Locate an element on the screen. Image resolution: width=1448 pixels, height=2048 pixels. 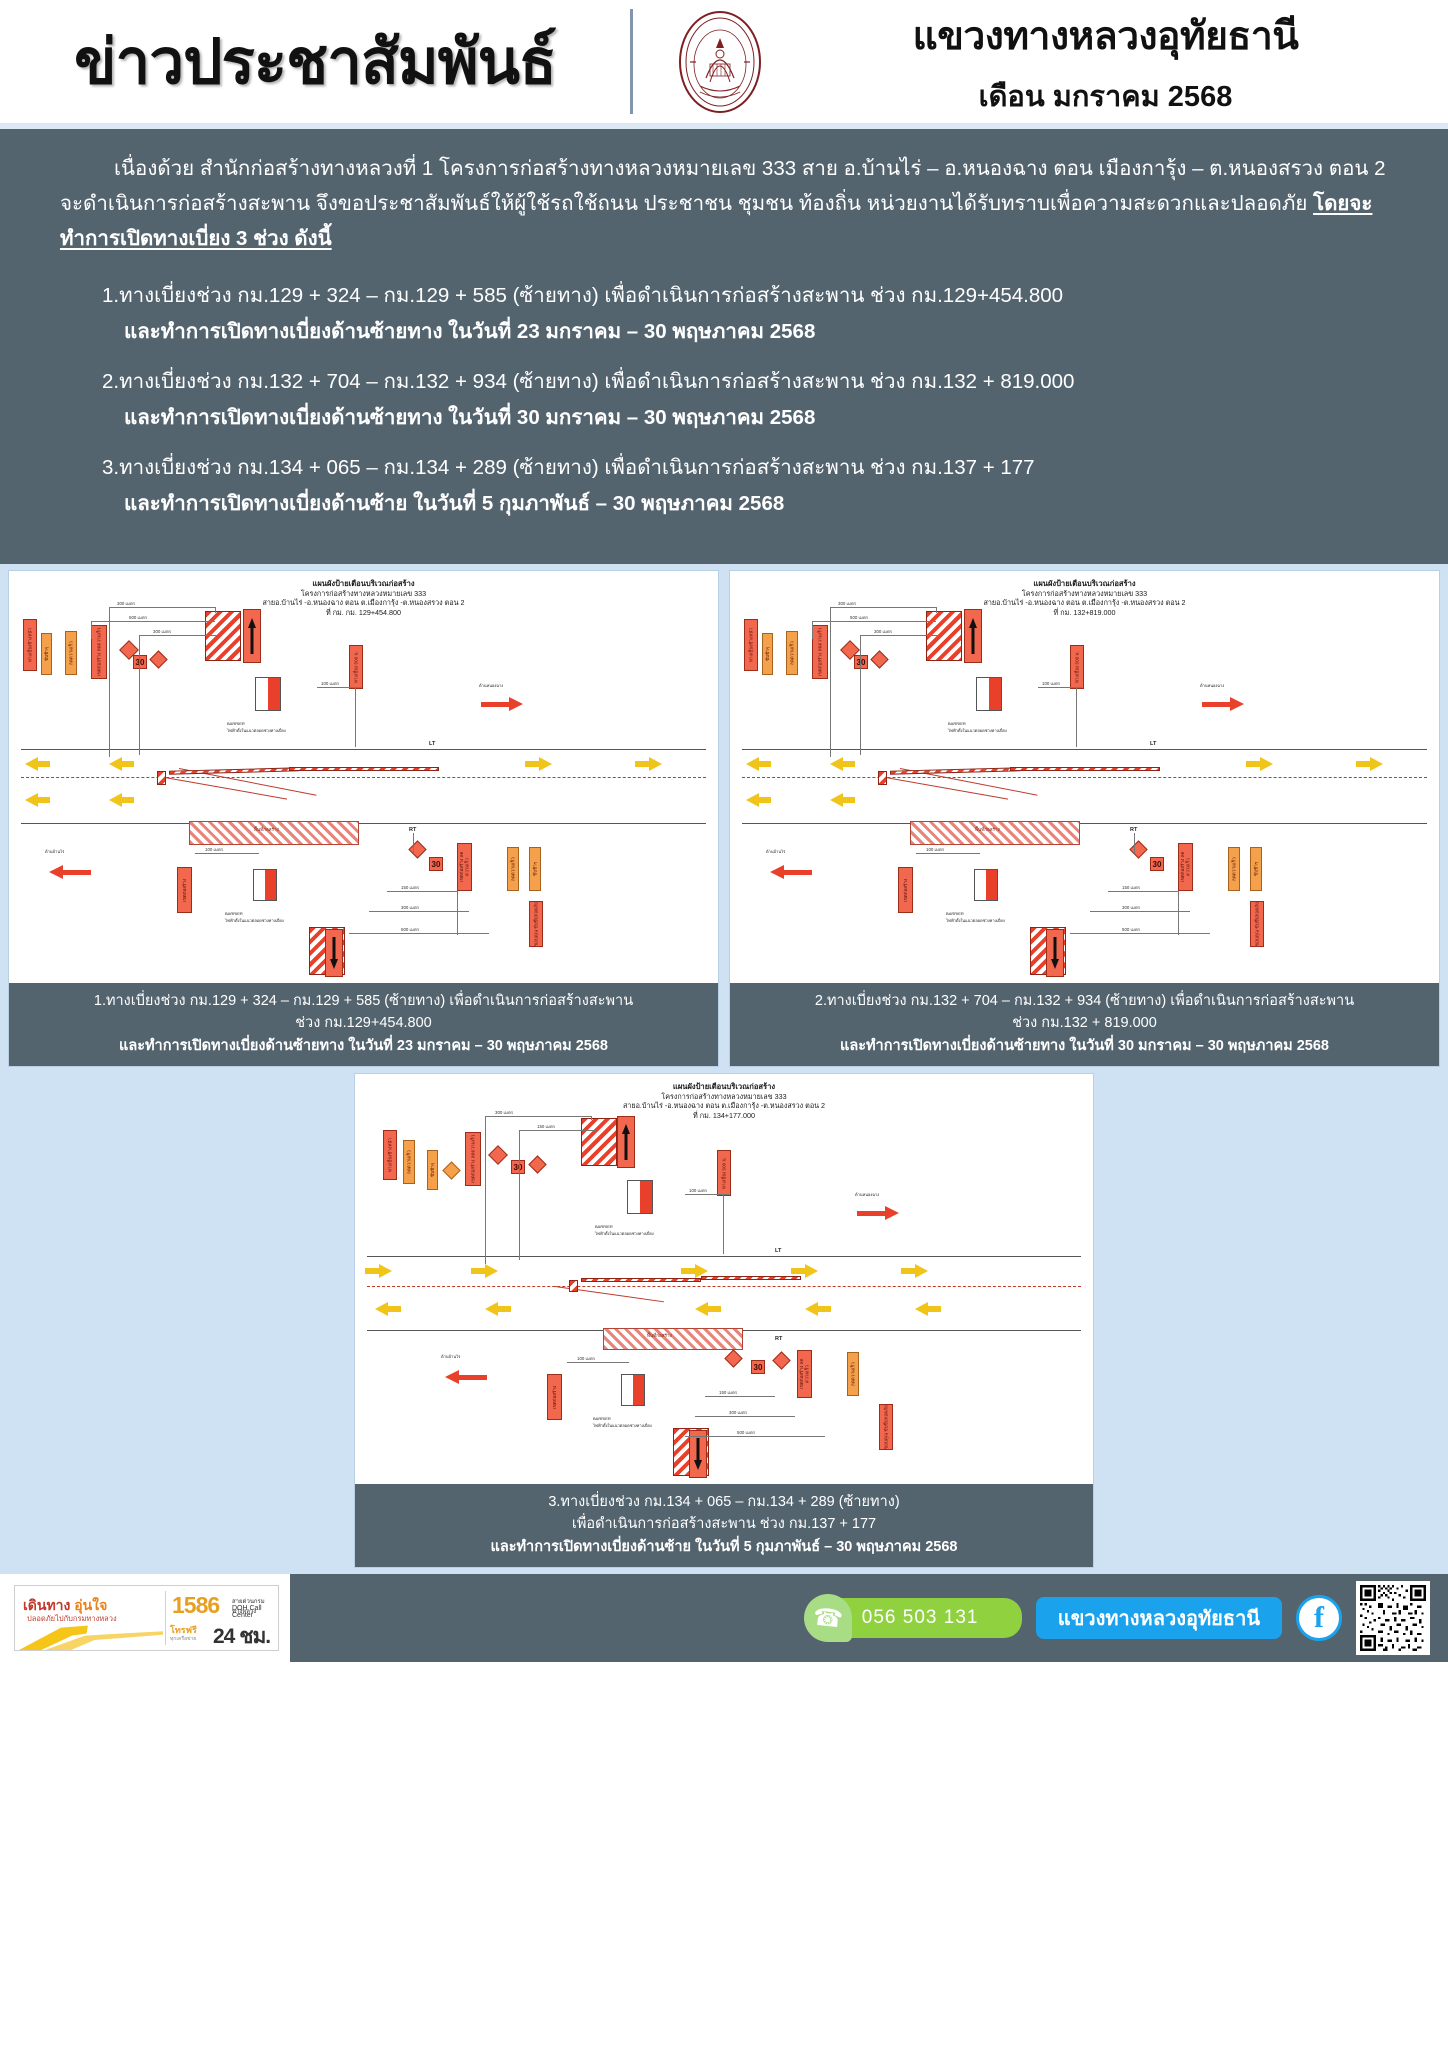
qr-code is located at coordinates (1393, 1618).